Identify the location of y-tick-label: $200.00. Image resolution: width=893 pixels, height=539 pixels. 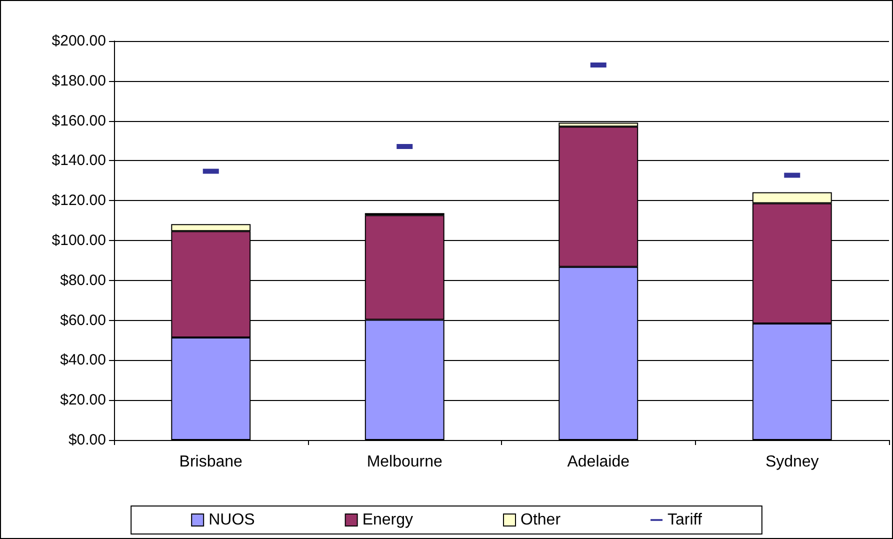
(79, 41).